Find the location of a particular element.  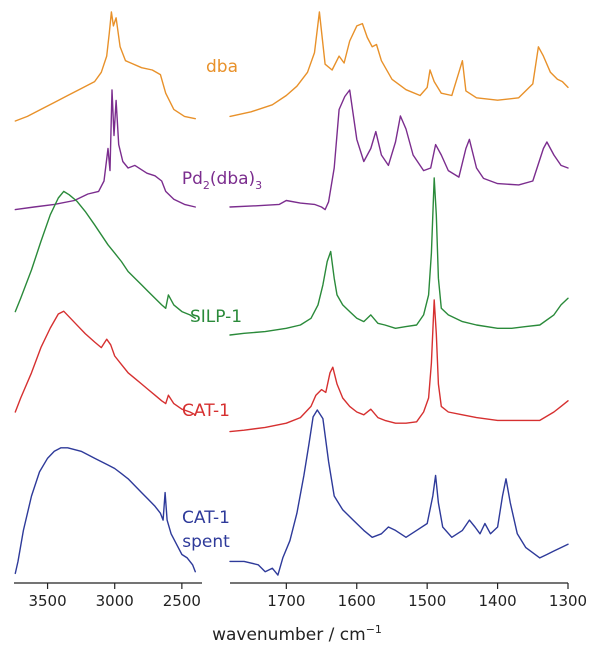

trace-pd2-dba-3-left is located at coordinates (105, 150).